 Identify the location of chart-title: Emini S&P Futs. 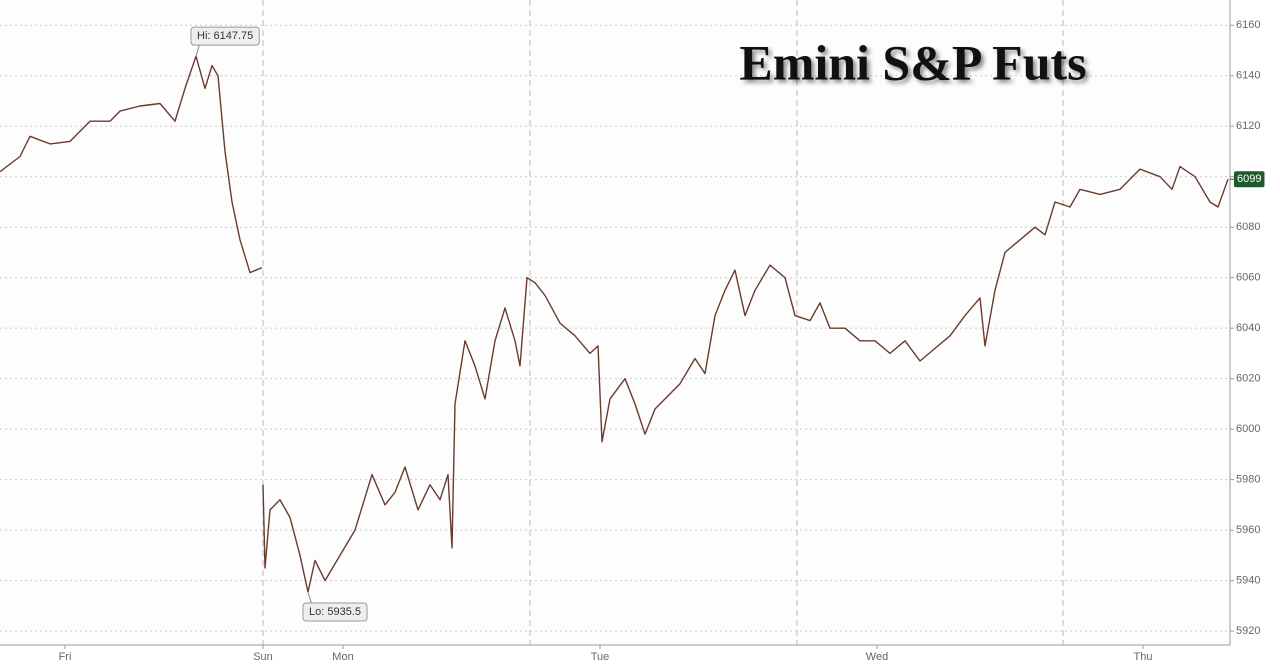
(912, 62).